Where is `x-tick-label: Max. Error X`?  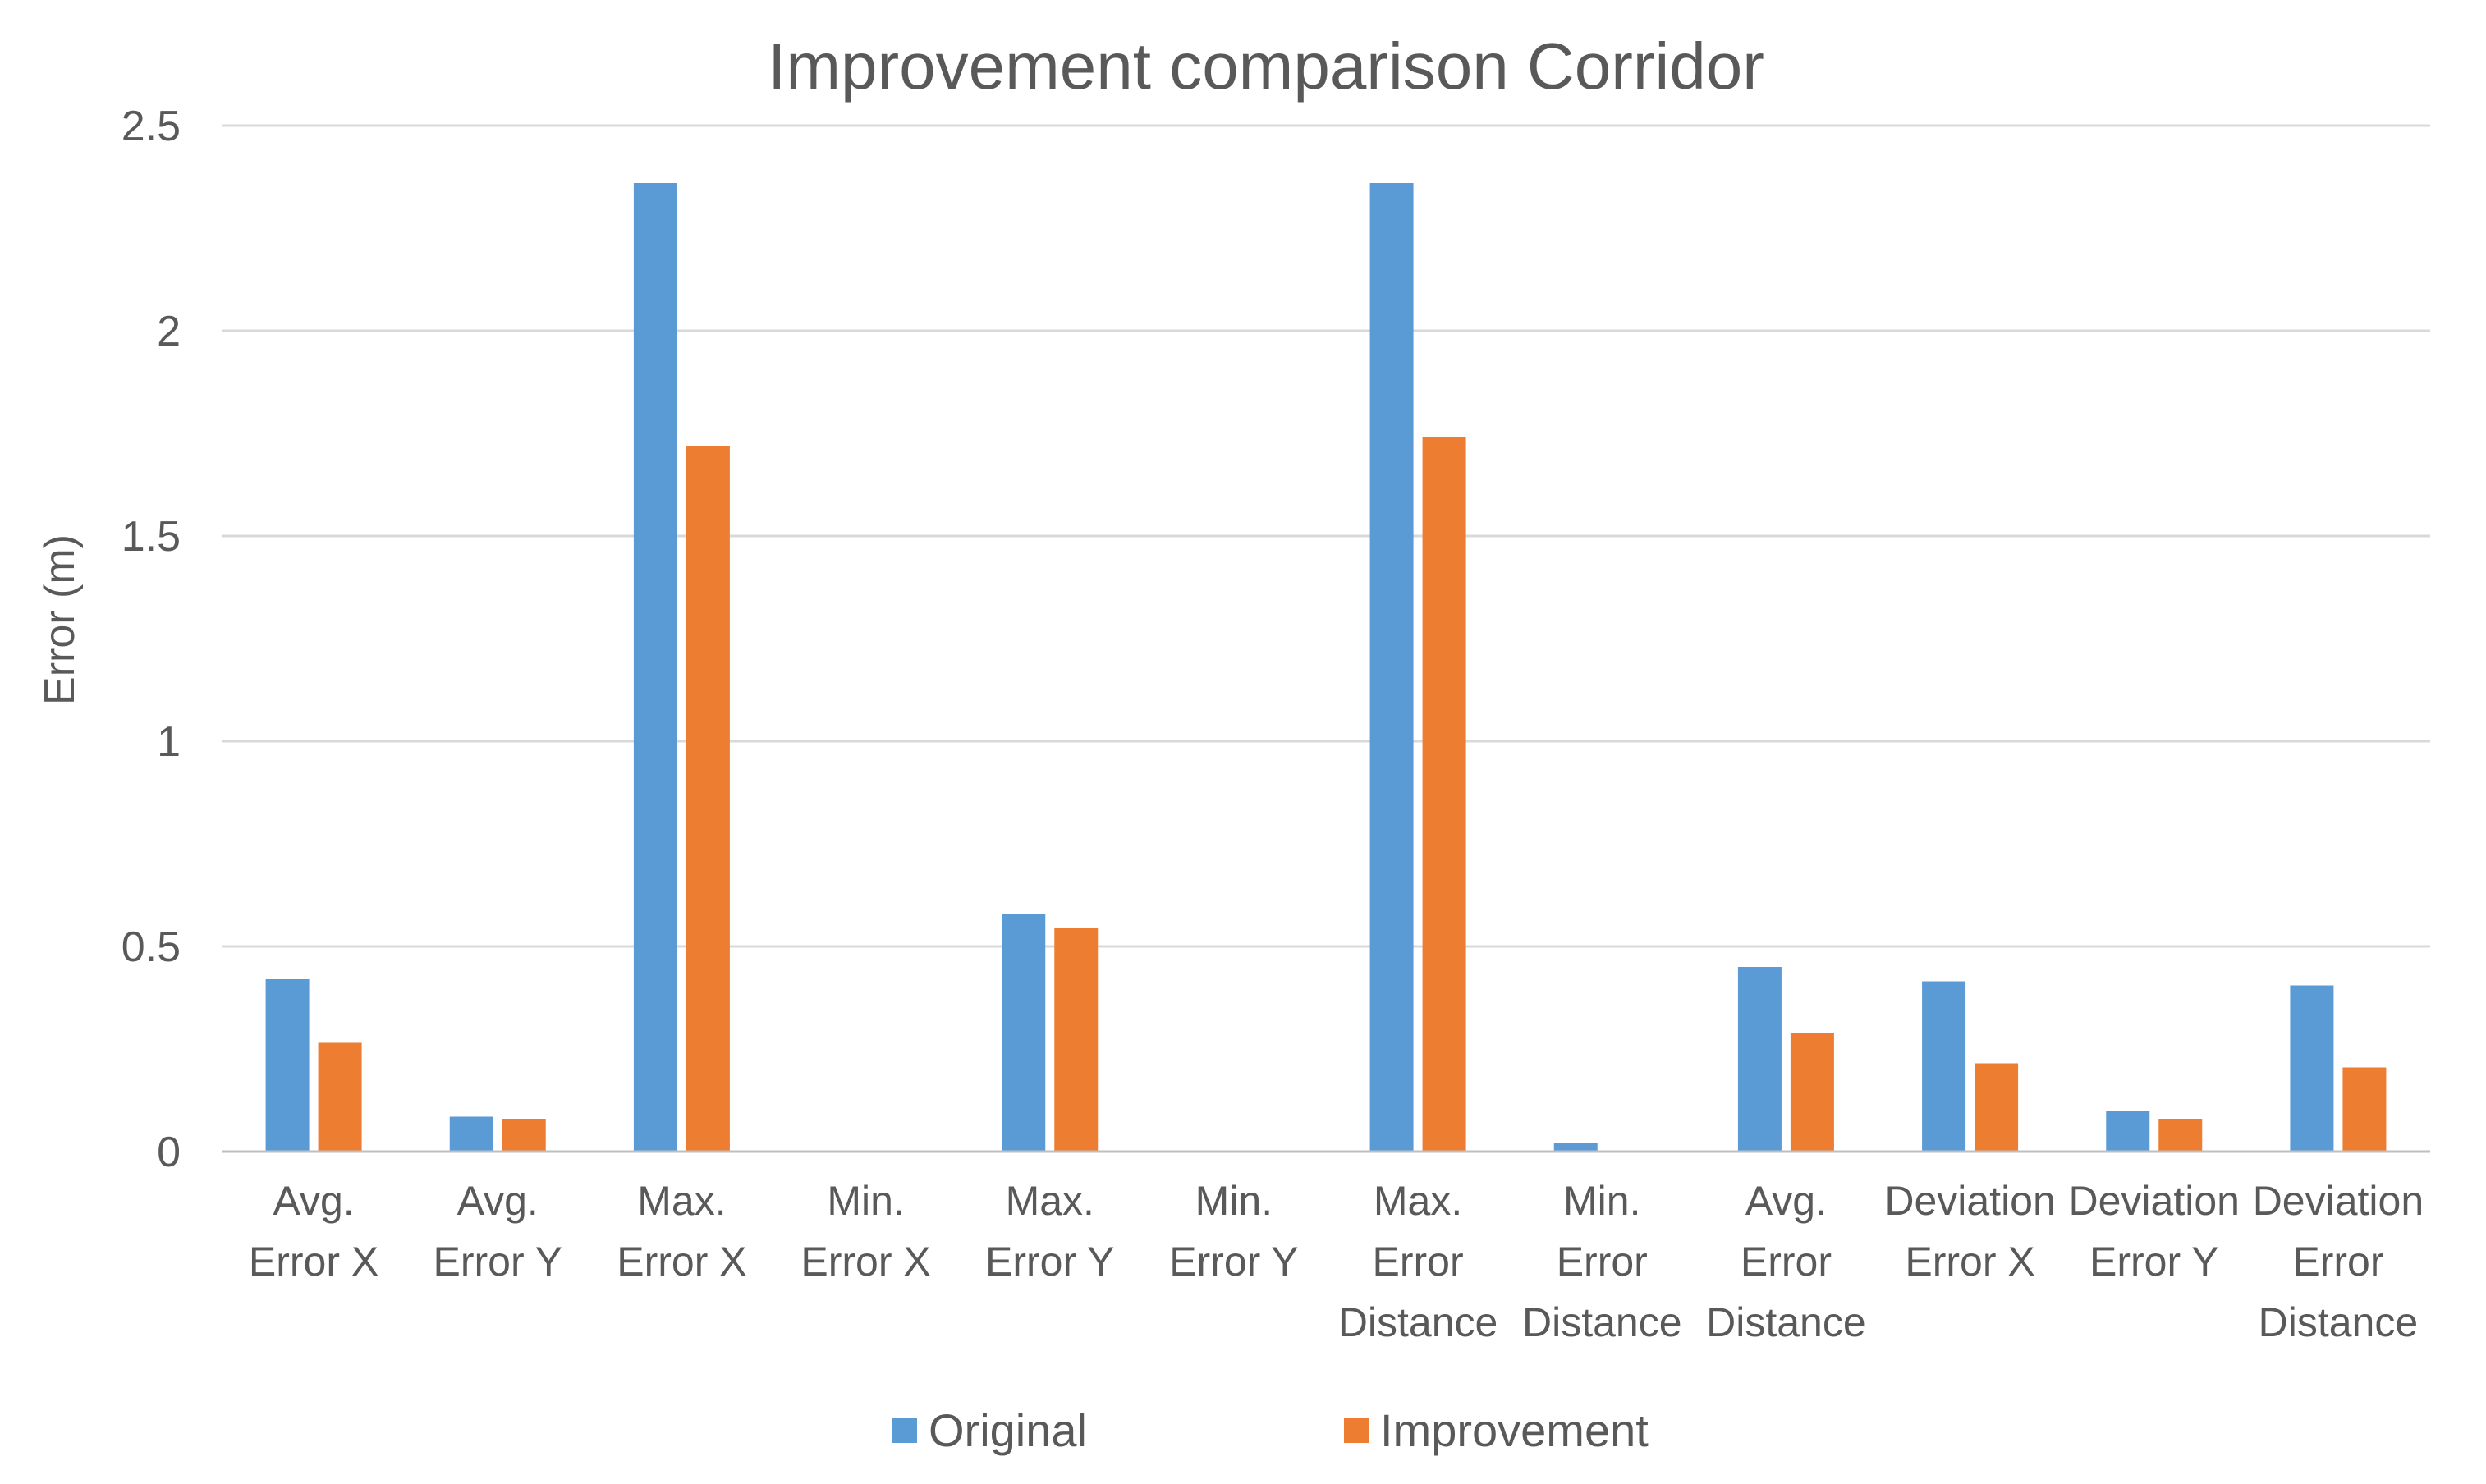
x-tick-label: Max. Error X is located at coordinates (681, 1231).